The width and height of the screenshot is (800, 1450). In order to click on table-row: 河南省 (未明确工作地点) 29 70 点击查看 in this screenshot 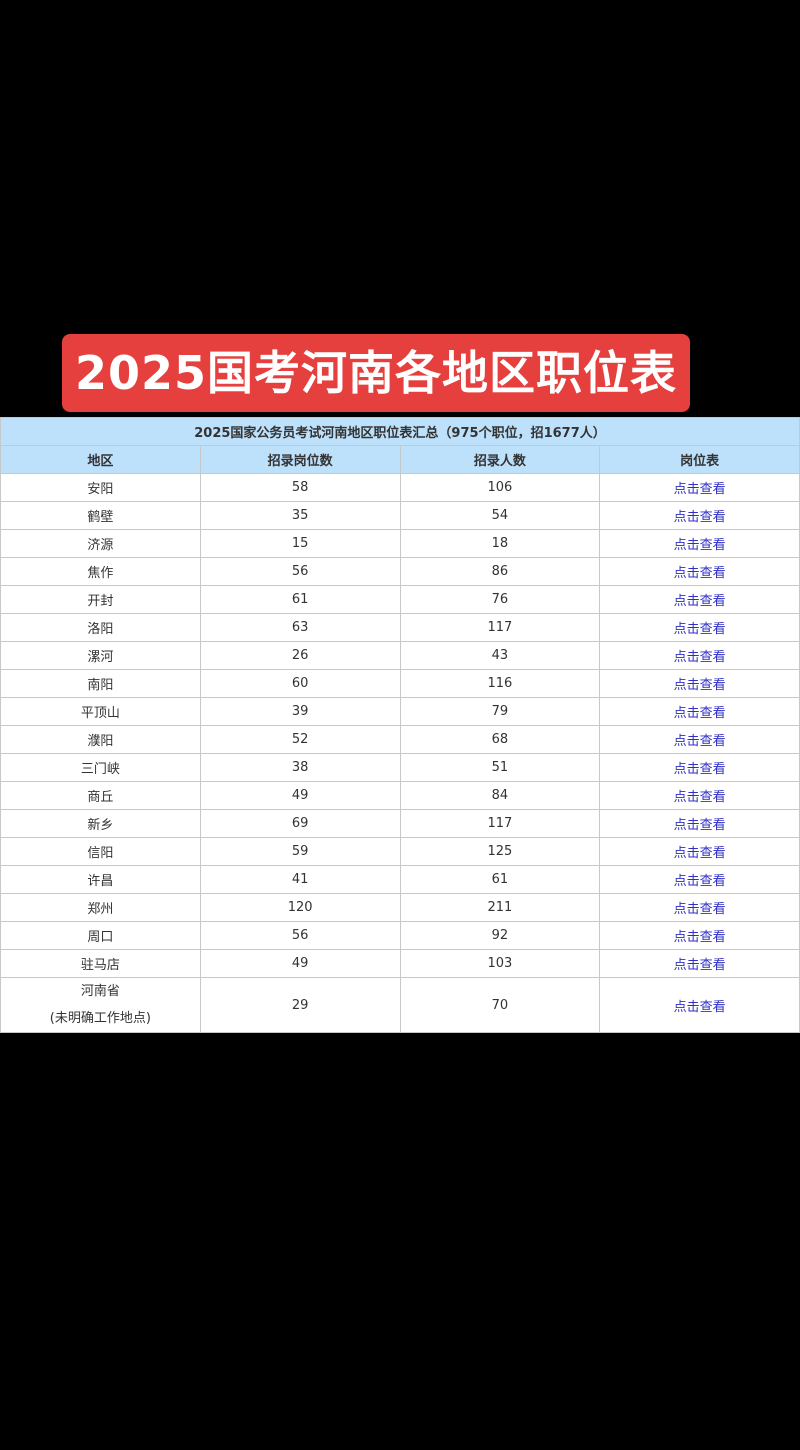, I will do `click(400, 1005)`.